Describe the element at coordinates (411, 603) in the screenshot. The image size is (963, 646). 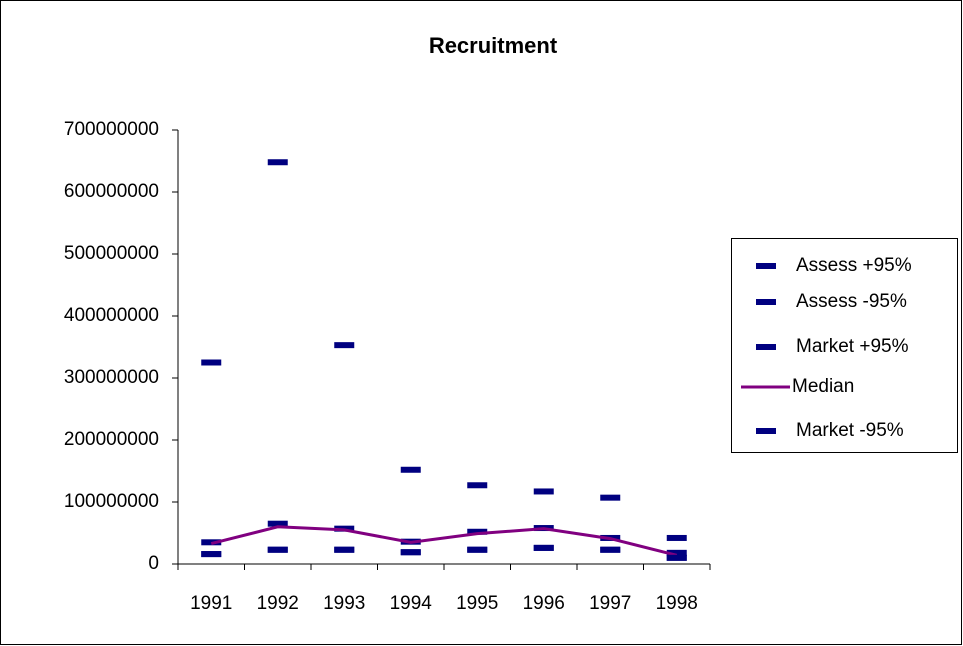
I see `x-tick-label: 1994` at that location.